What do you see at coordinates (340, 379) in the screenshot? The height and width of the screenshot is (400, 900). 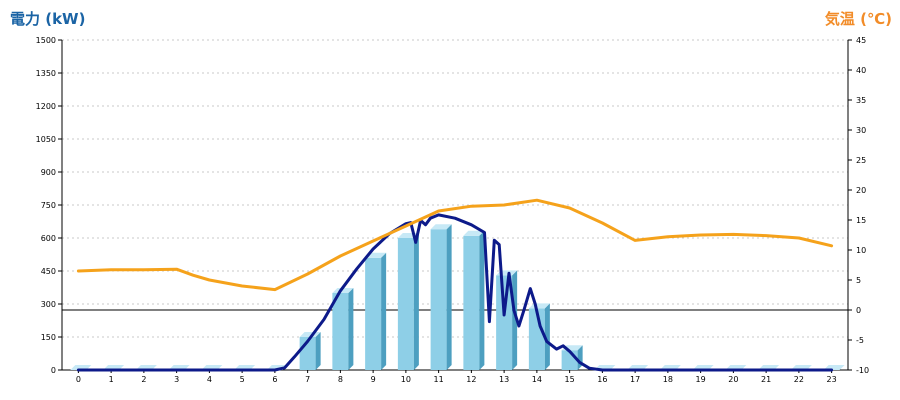 I see `x-tick-label: 8` at bounding box center [340, 379].